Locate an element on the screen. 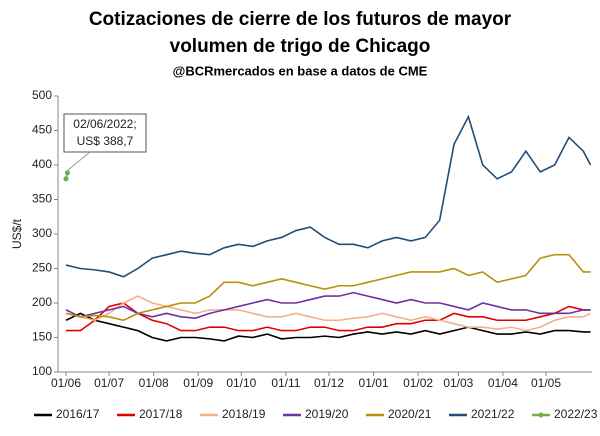 This screenshot has height=436, width=600. y-tick-label: 250 is located at coordinates (42, 268).